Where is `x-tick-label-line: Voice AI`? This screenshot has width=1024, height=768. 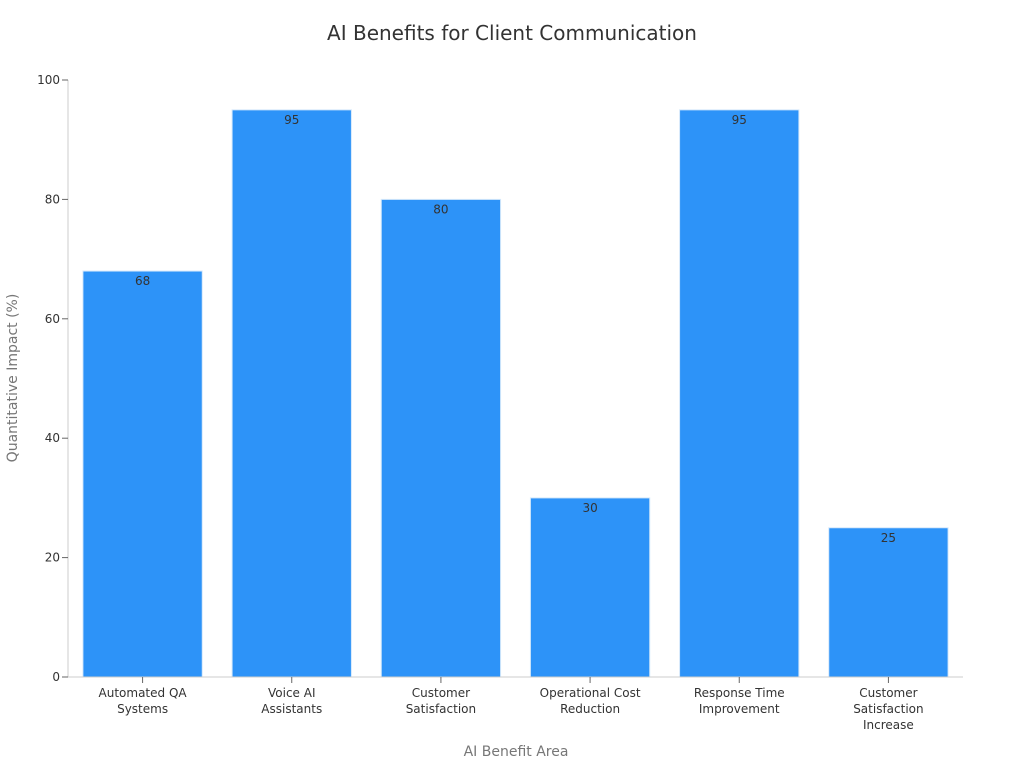
x-tick-label-line: Voice AI is located at coordinates (292, 693).